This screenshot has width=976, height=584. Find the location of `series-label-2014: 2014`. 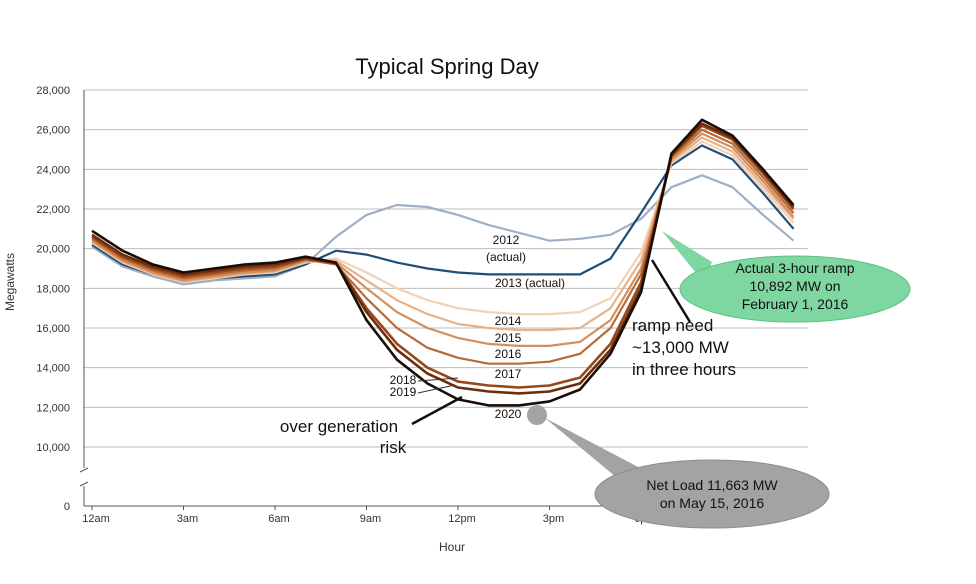

series-label-2014: 2014 is located at coordinates (508, 321).